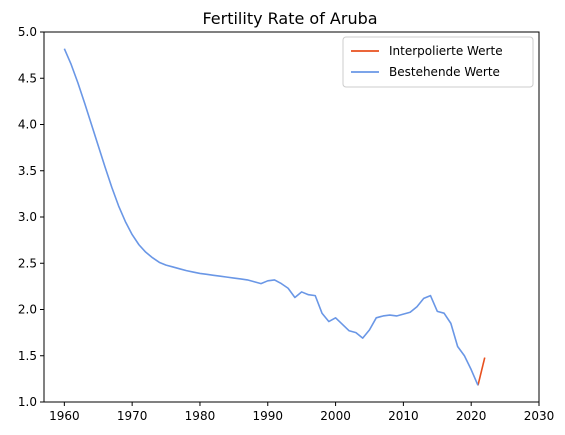 This screenshot has height=435, width=565. Describe the element at coordinates (444, 72) in the screenshot. I see `legend-label: Bestehende Werte` at that location.